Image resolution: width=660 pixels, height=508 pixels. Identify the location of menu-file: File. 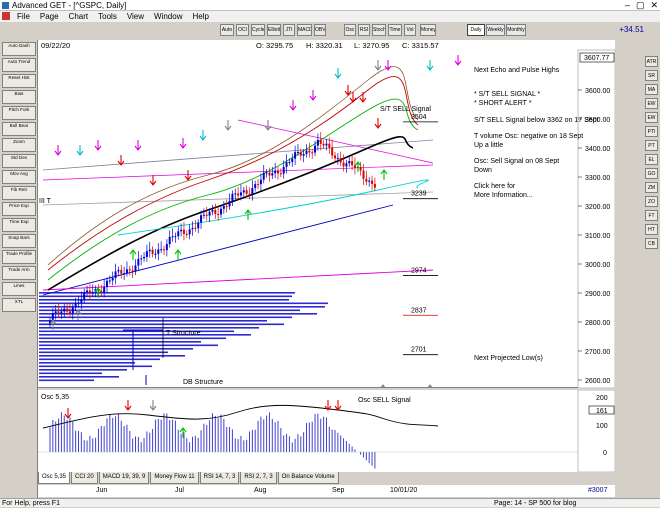
(23, 16).